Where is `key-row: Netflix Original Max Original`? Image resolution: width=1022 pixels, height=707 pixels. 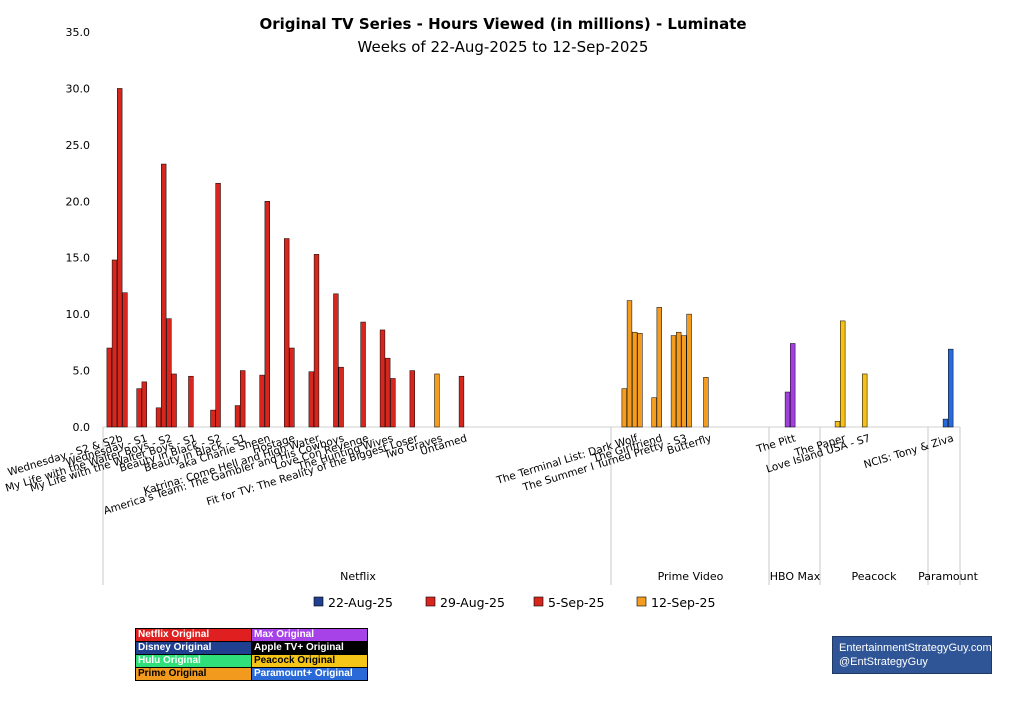 key-row: Netflix Original Max Original is located at coordinates (251, 635).